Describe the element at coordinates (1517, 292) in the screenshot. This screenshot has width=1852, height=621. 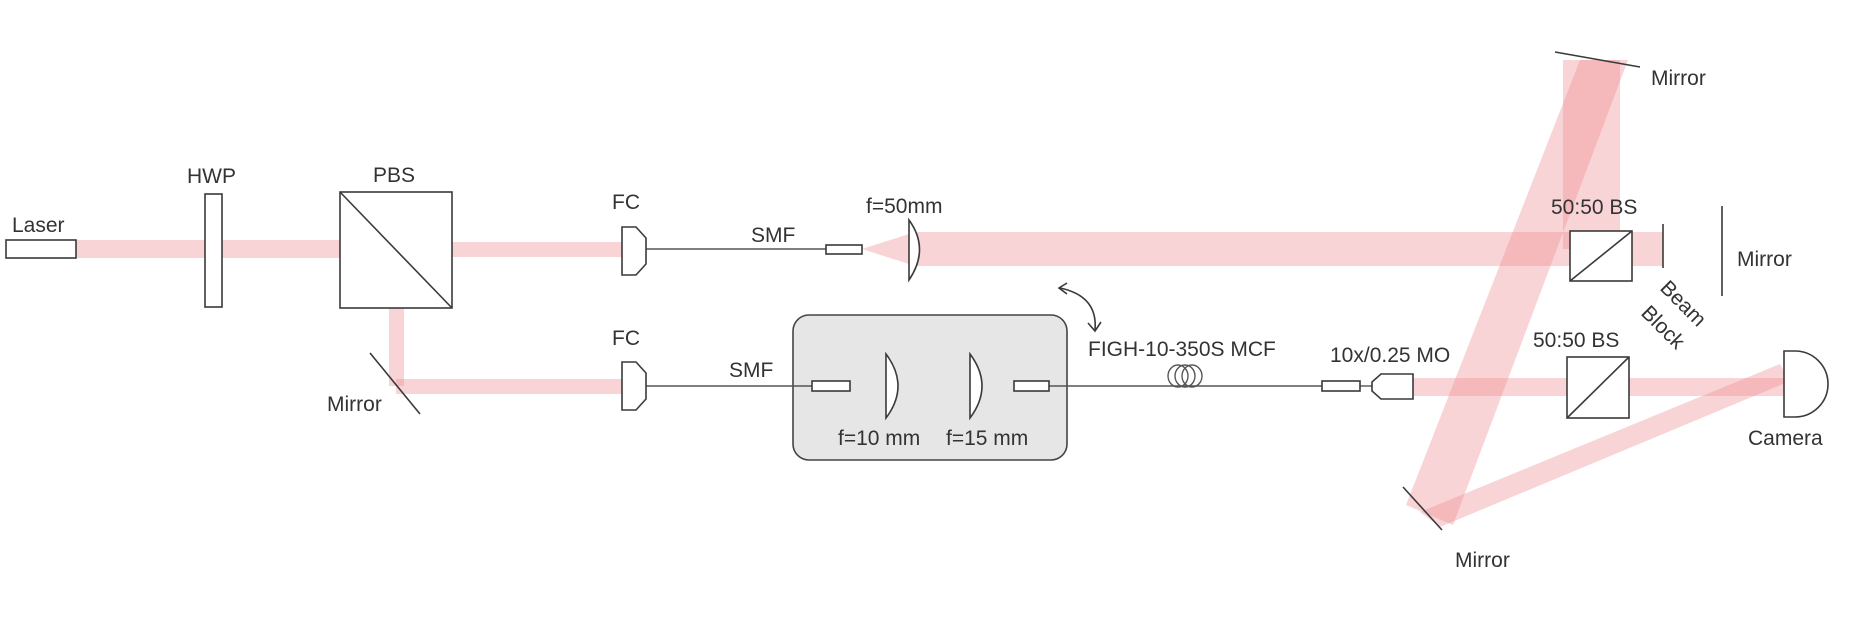
I see `beam-top-mirror-to-bottom-mirror` at that location.